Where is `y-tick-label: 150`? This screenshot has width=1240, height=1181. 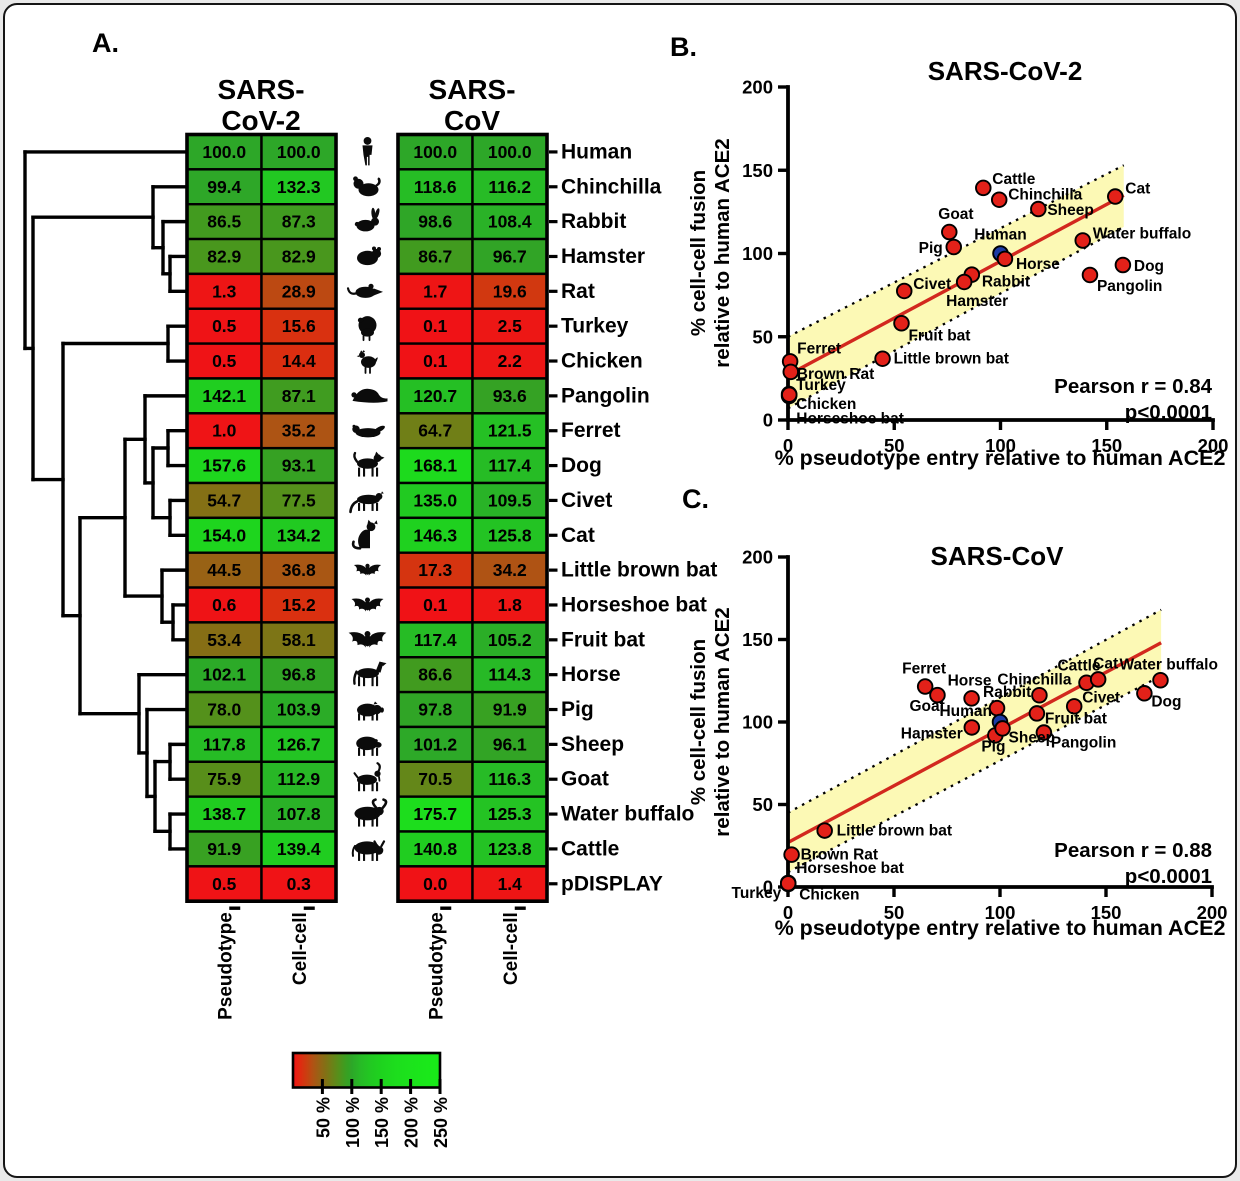 y-tick-label: 150 is located at coordinates (757, 639).